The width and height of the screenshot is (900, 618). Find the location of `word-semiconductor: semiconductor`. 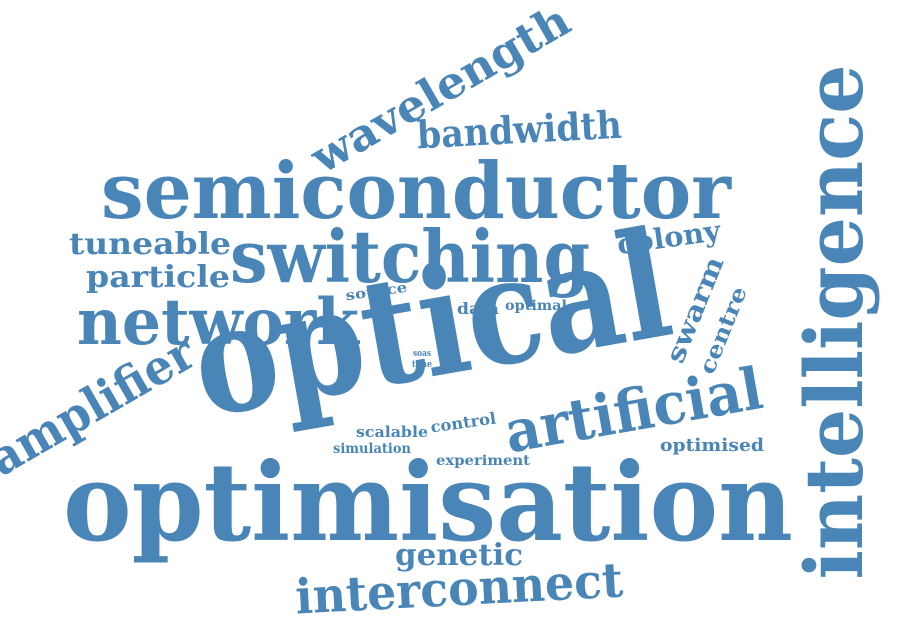

word-semiconductor: semiconductor is located at coordinates (416, 191).